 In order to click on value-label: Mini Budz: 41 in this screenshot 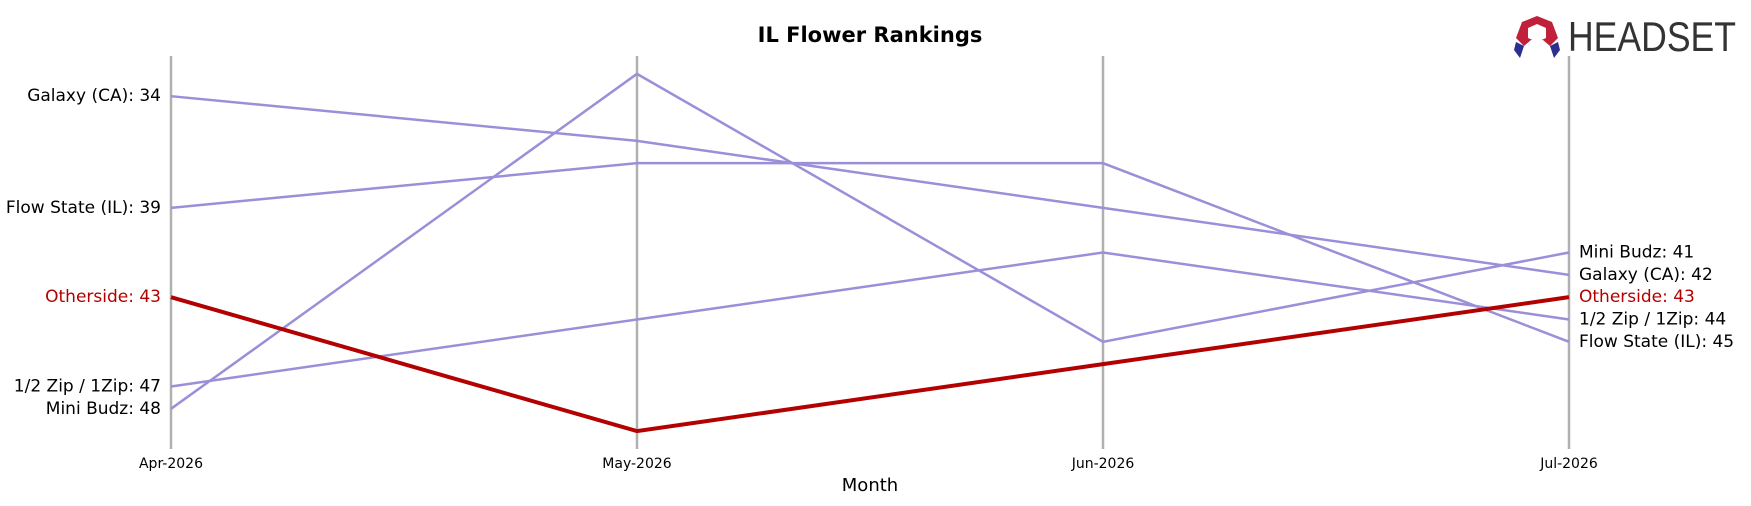, I will do `click(1636, 253)`.